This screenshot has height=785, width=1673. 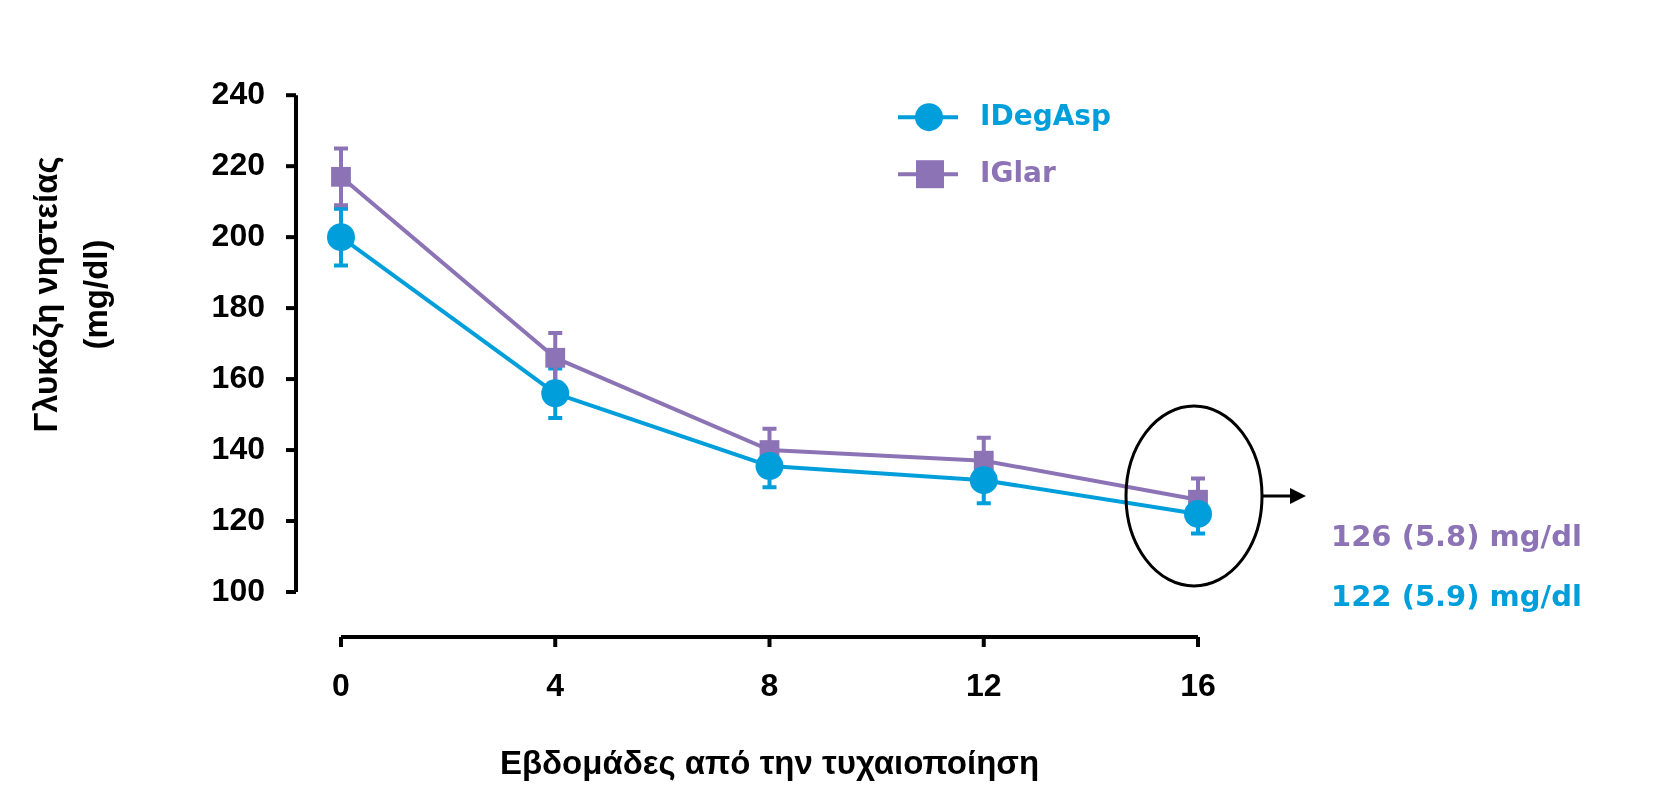 I want to click on x-tick-label: 8, so click(x=769, y=685).